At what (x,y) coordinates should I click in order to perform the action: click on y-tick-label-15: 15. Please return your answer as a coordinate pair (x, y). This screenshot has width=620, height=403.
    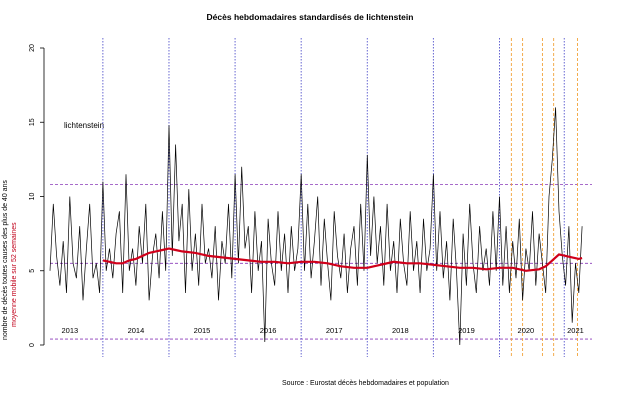
    Looking at the image, I should click on (32, 122).